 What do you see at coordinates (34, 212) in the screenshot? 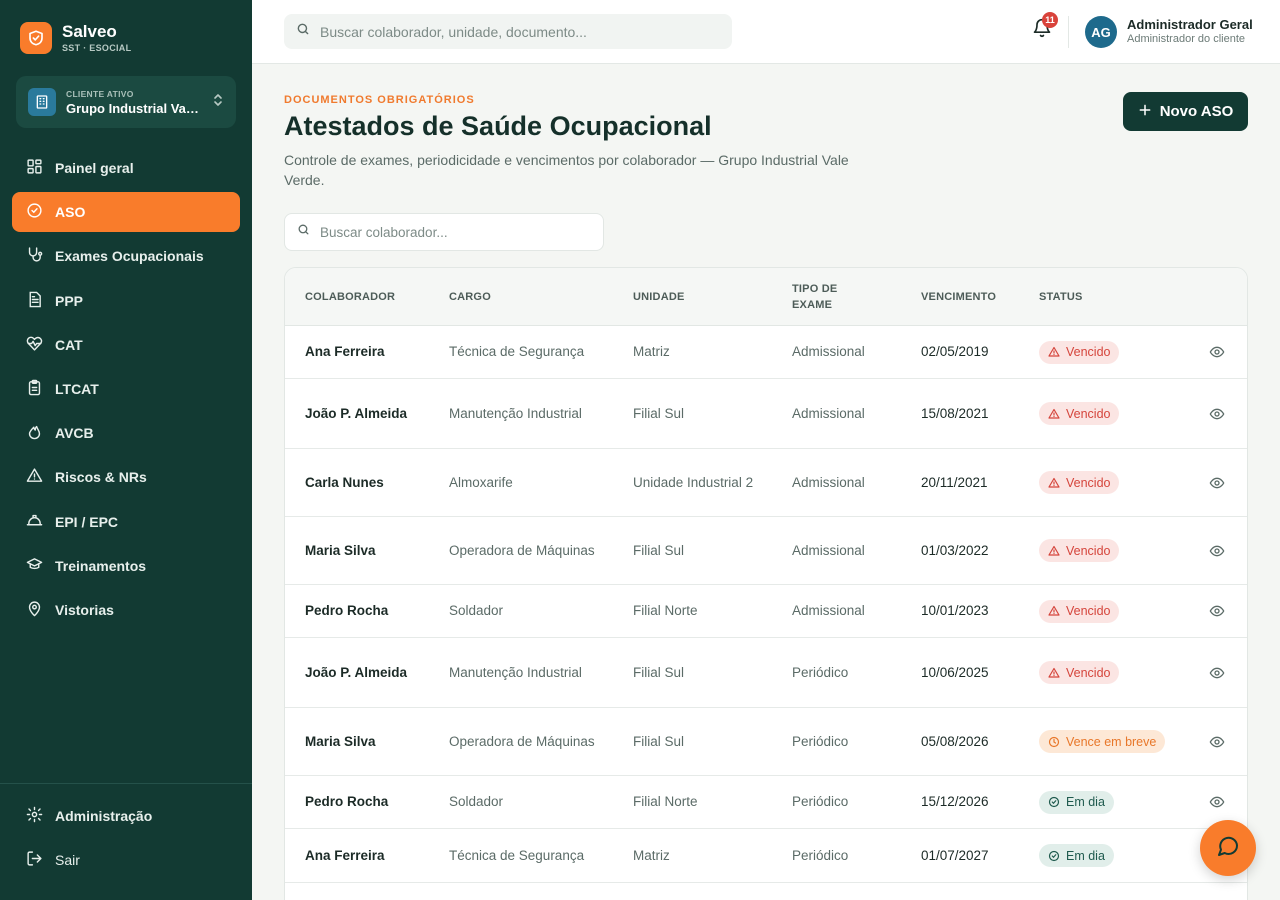
I see `shield-check-icon` at bounding box center [34, 212].